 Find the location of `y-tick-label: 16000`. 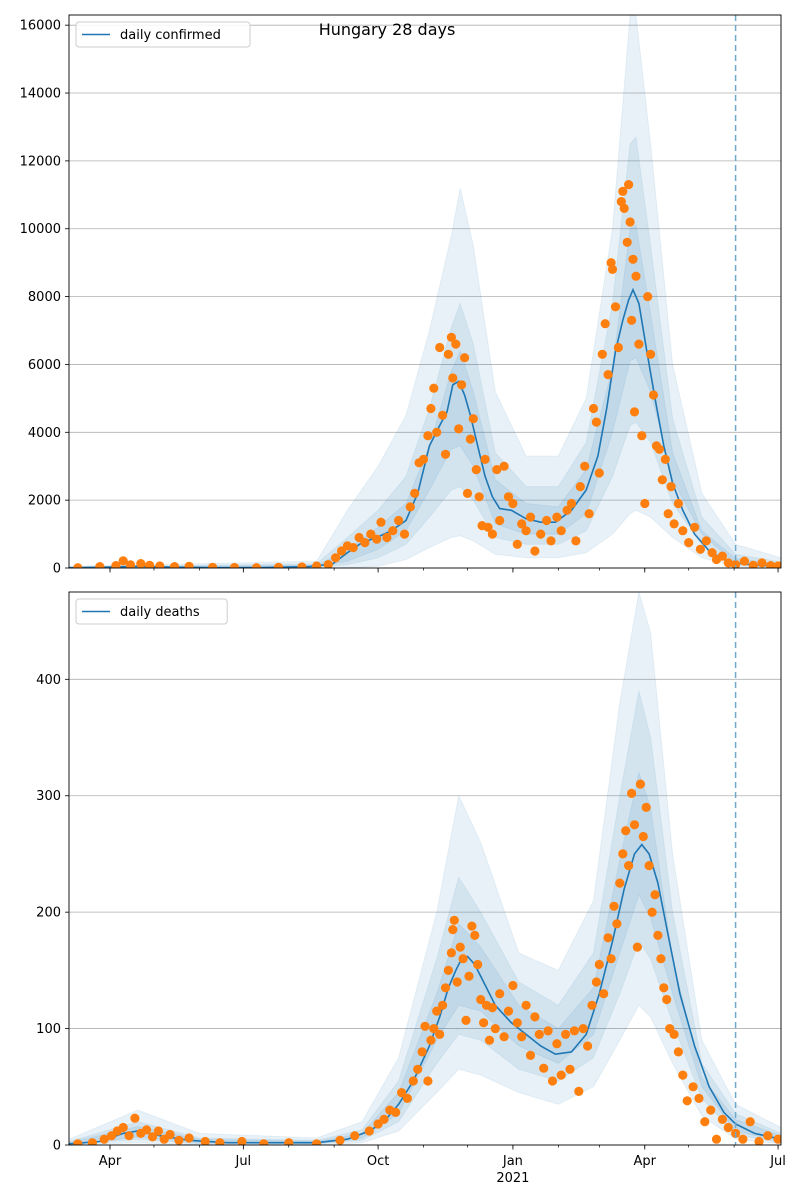

y-tick-label: 16000 is located at coordinates (40, 26).